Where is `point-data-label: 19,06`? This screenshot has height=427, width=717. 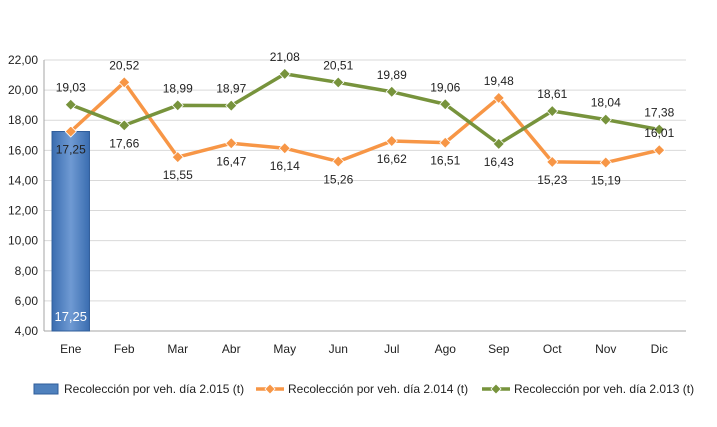
point-data-label: 19,06 is located at coordinates (445, 87).